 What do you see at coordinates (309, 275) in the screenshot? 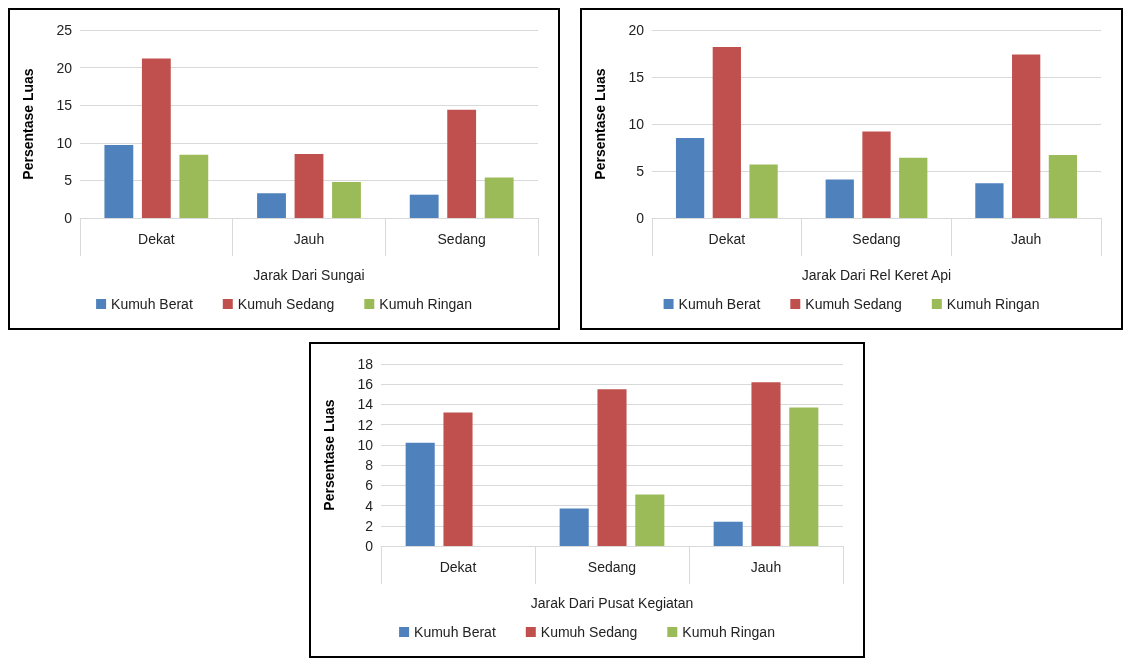
I see `x-axis-title: Jarak Dari Sungai` at bounding box center [309, 275].